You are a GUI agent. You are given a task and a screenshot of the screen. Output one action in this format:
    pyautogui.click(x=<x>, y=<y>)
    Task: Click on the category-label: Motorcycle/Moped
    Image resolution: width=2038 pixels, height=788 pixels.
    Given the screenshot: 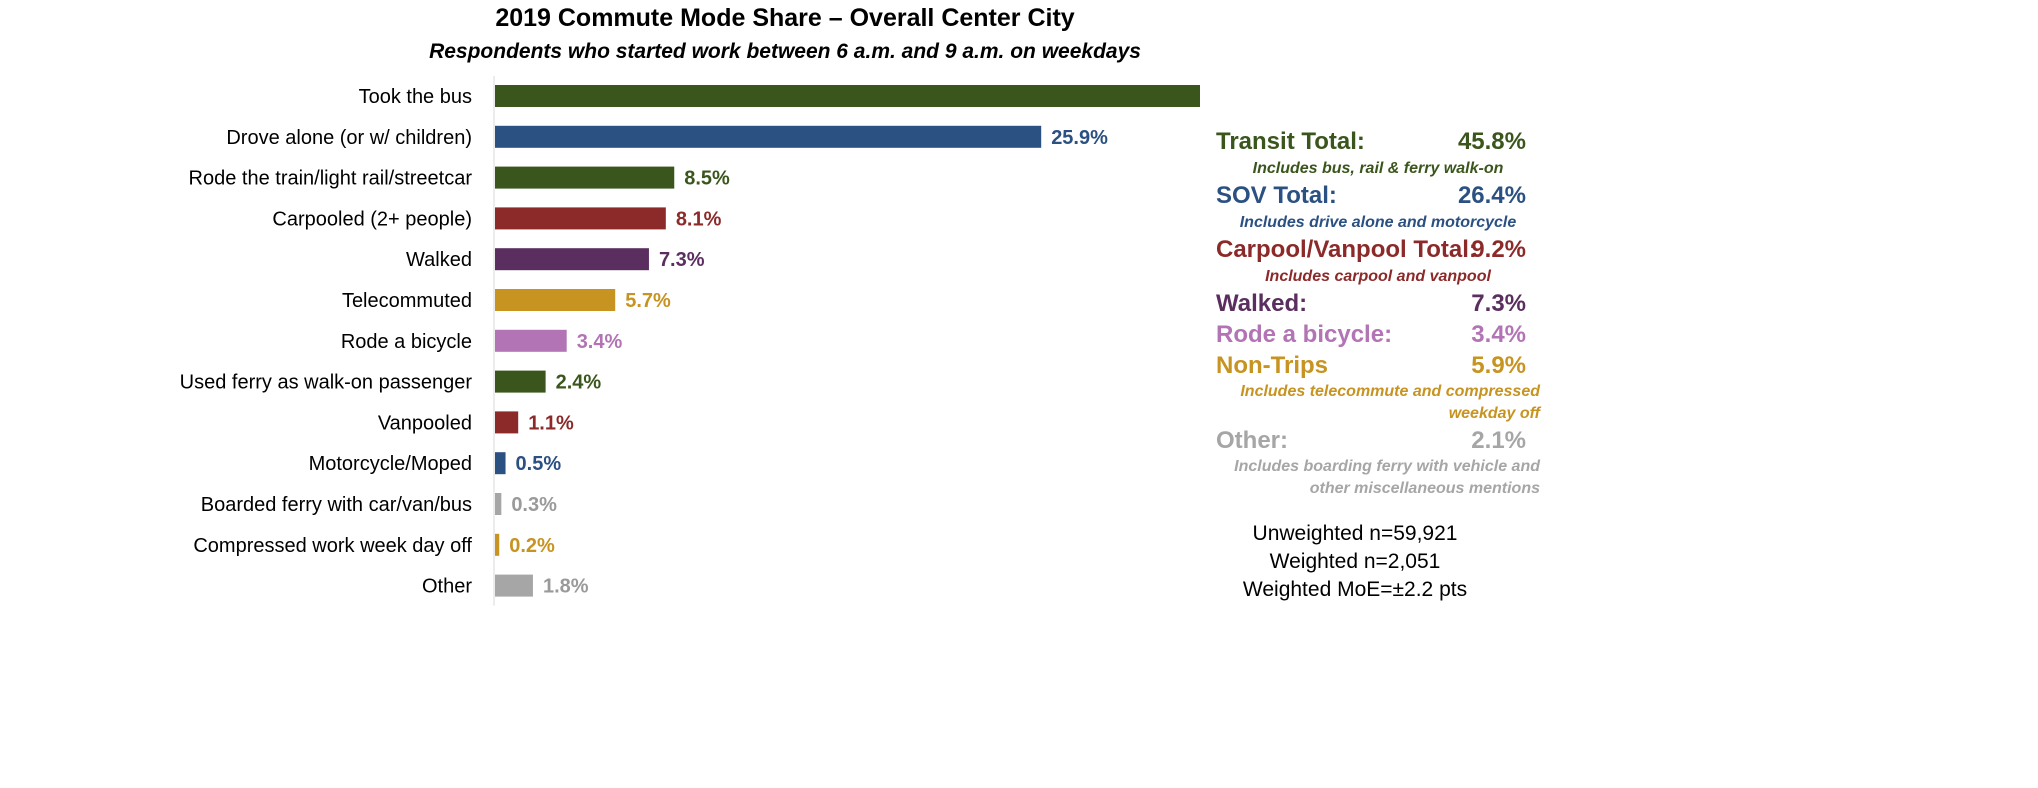 What is the action you would take?
    pyautogui.click(x=390, y=464)
    